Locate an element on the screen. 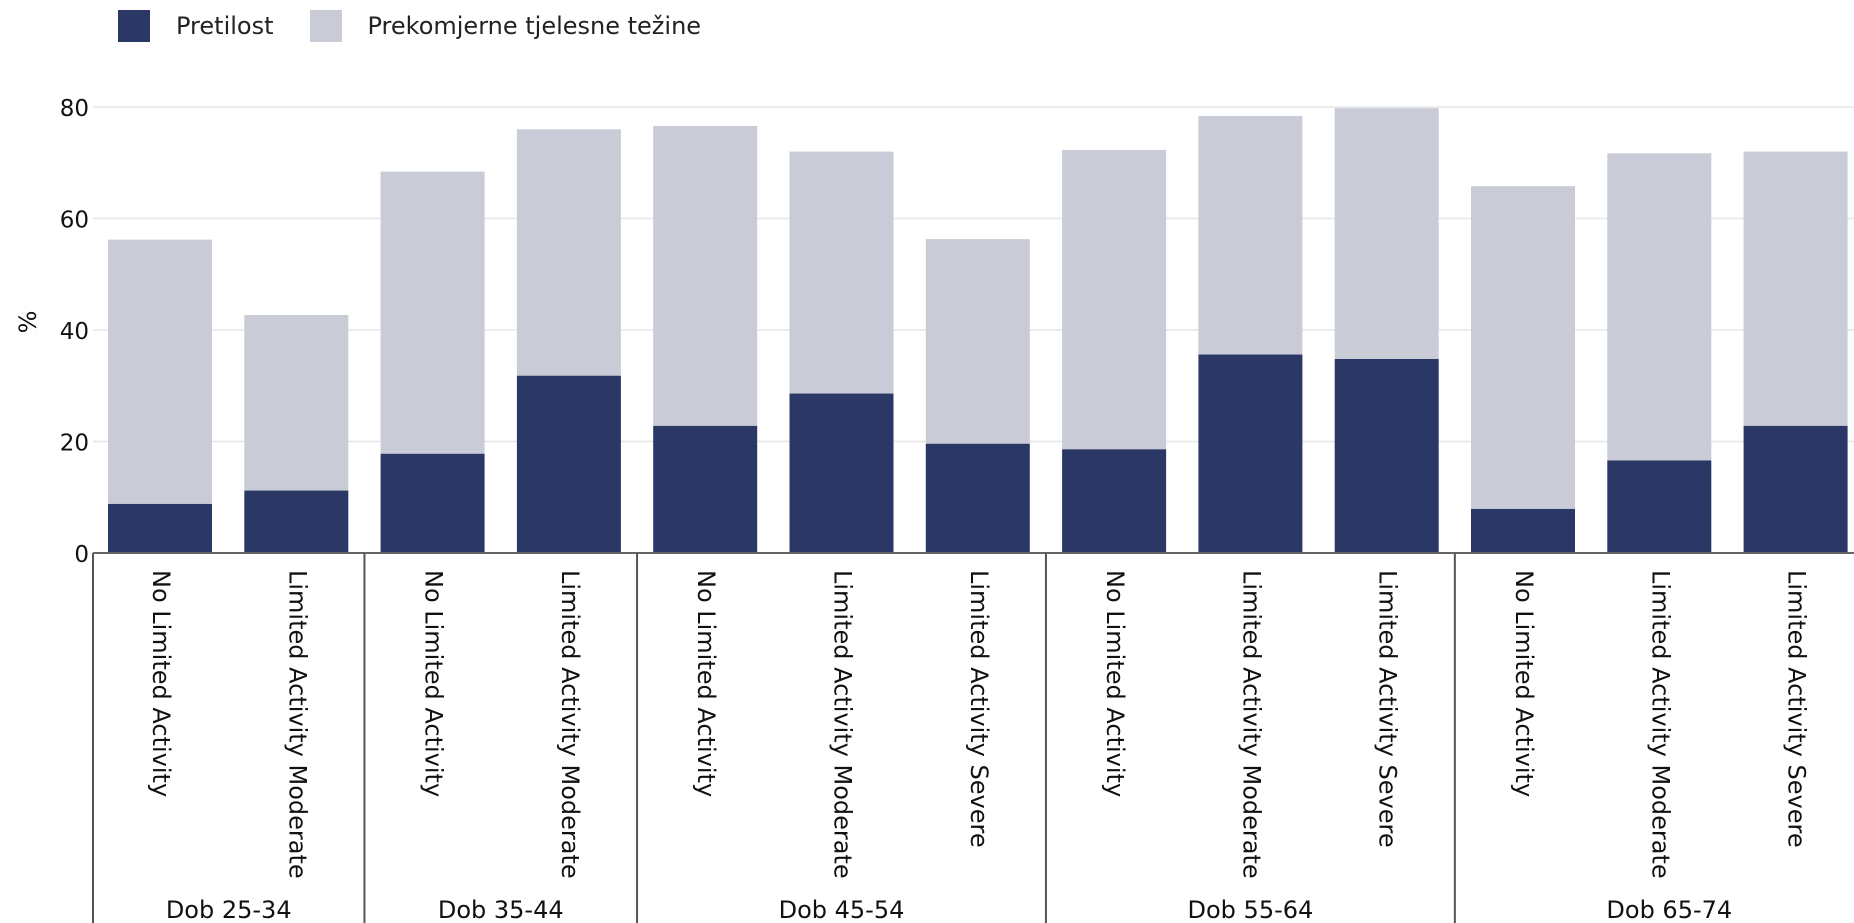 This screenshot has height=923, width=1854. y-tick-label: 20 is located at coordinates (74, 444).